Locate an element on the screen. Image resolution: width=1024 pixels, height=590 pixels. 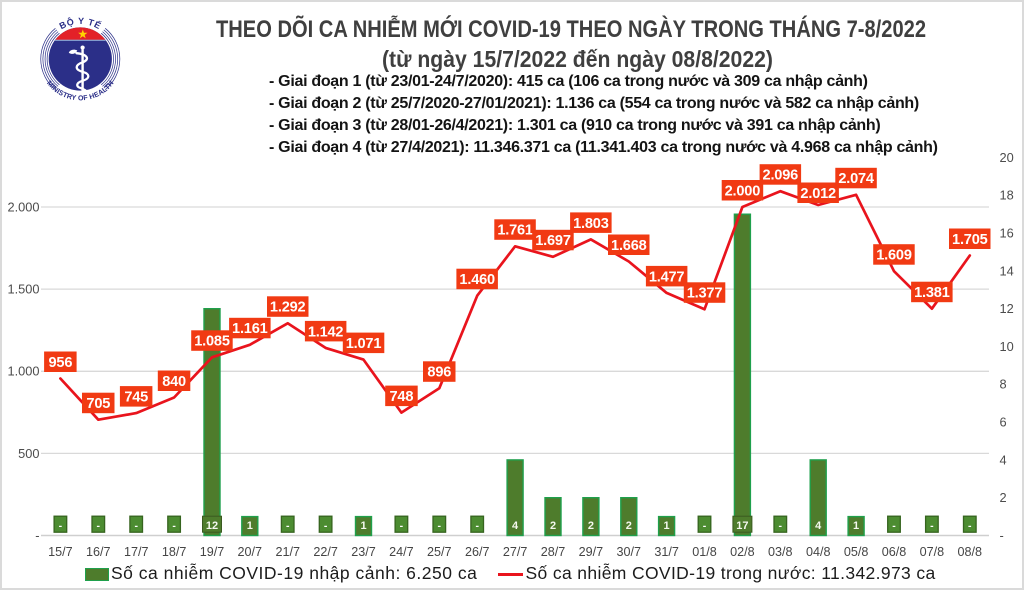
svg-text: 1.085 is located at coordinates (212, 342).